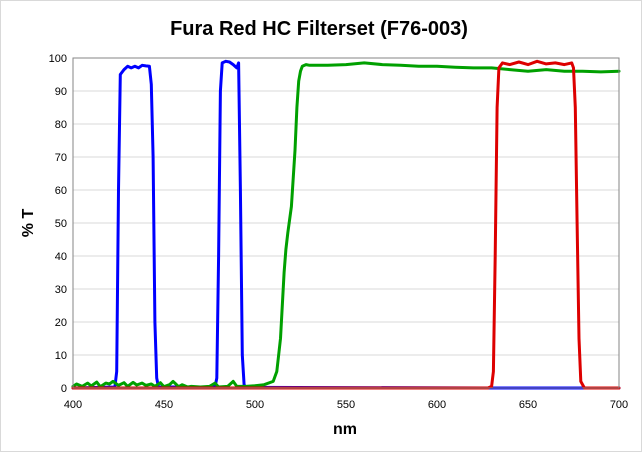  What do you see at coordinates (255, 405) in the screenshot?
I see `x-tick-label: 500` at bounding box center [255, 405].